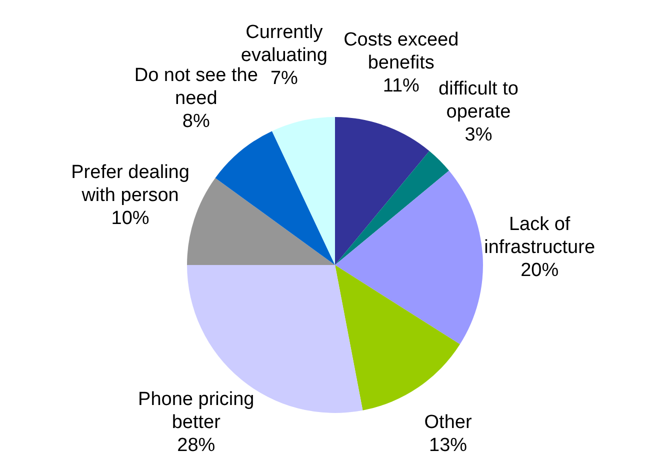 This screenshot has width=656, height=465. I want to click on data-label: 13%, so click(448, 445).